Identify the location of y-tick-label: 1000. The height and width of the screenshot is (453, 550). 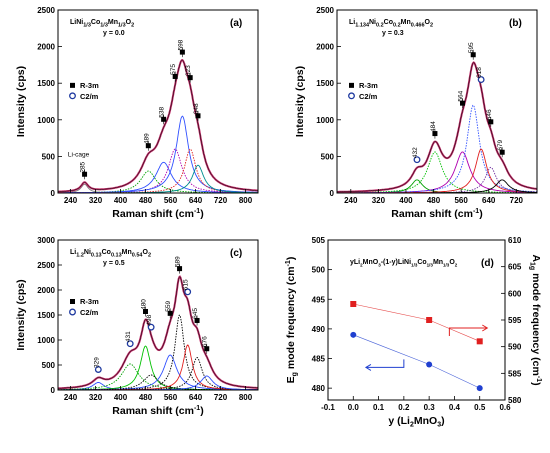
(325, 120).